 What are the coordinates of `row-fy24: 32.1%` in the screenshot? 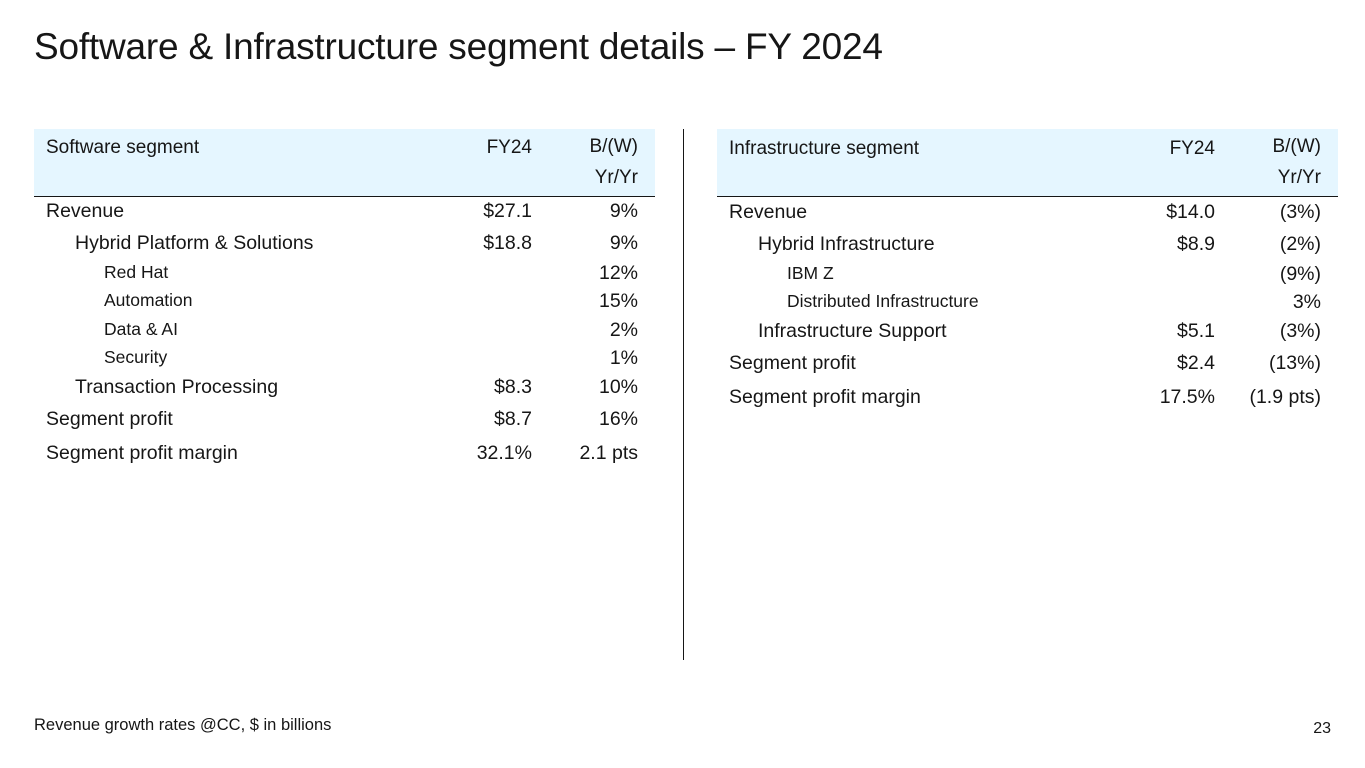 It's located at (504, 453).